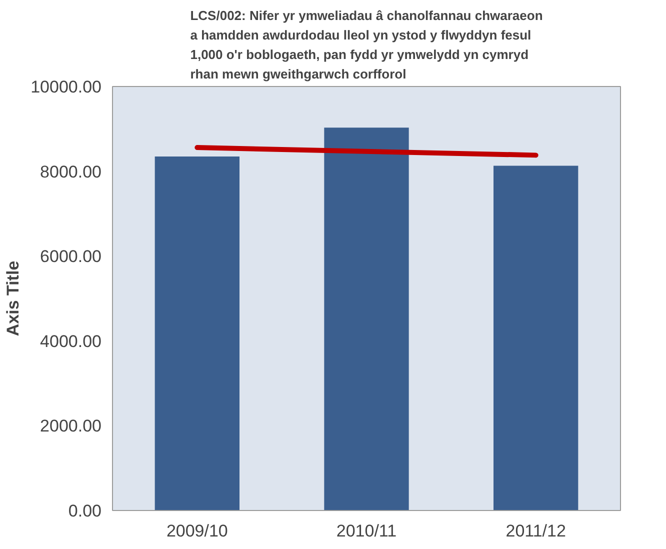  Describe the element at coordinates (71, 256) in the screenshot. I see `y-tick-label: 6000.00` at that location.